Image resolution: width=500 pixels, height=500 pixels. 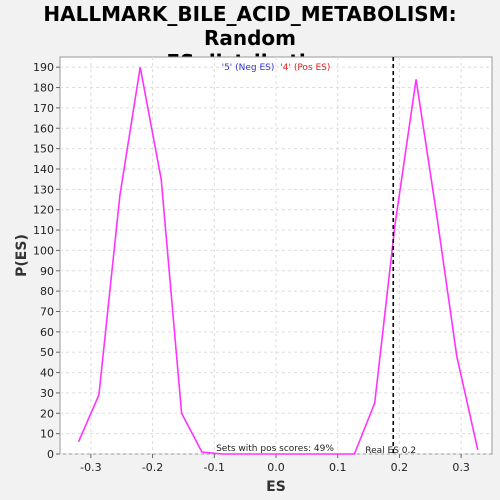 I want to click on x-axis-label: ES, so click(x=276, y=487).